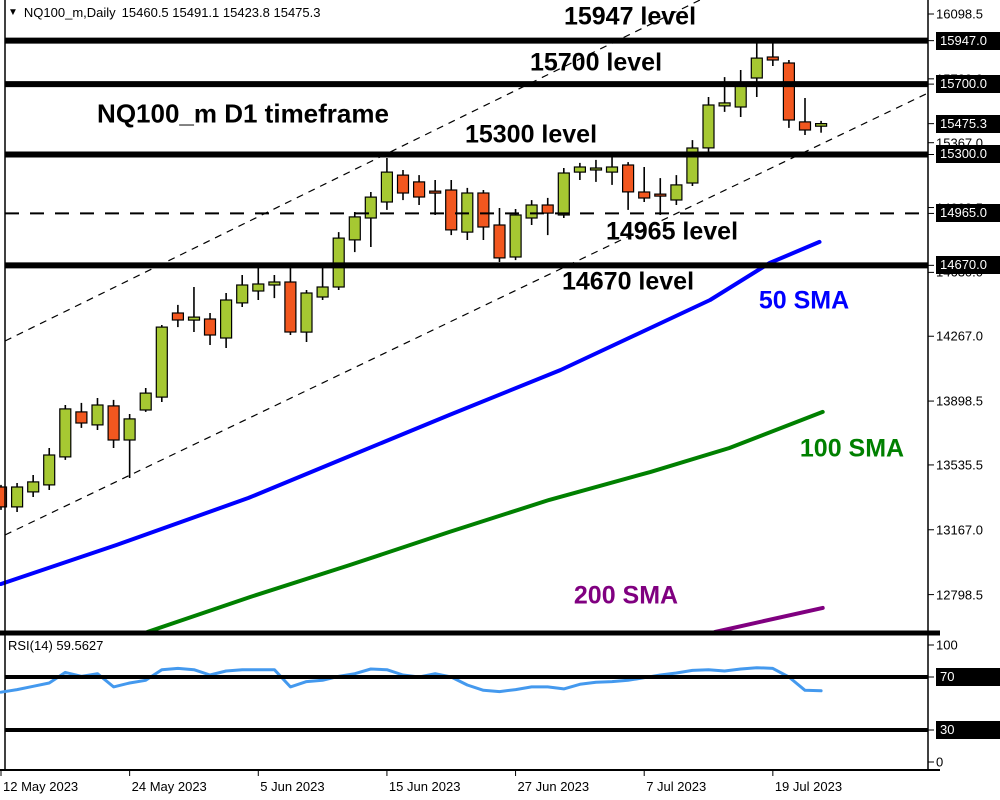  Describe the element at coordinates (531, 134) in the screenshot. I see `level-label: 15300 level` at that location.